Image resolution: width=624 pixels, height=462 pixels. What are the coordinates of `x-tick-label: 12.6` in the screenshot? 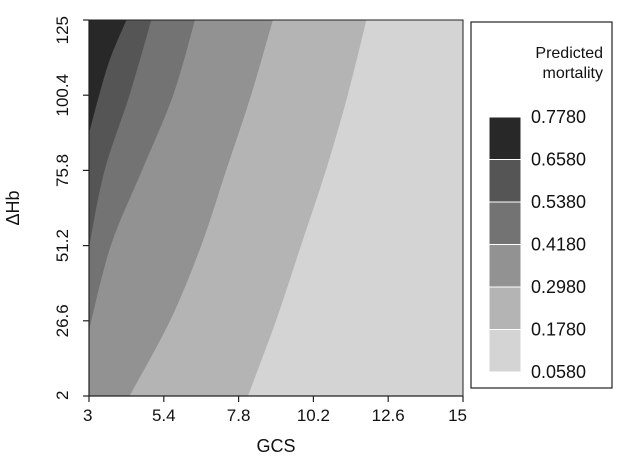 It's located at (388, 415).